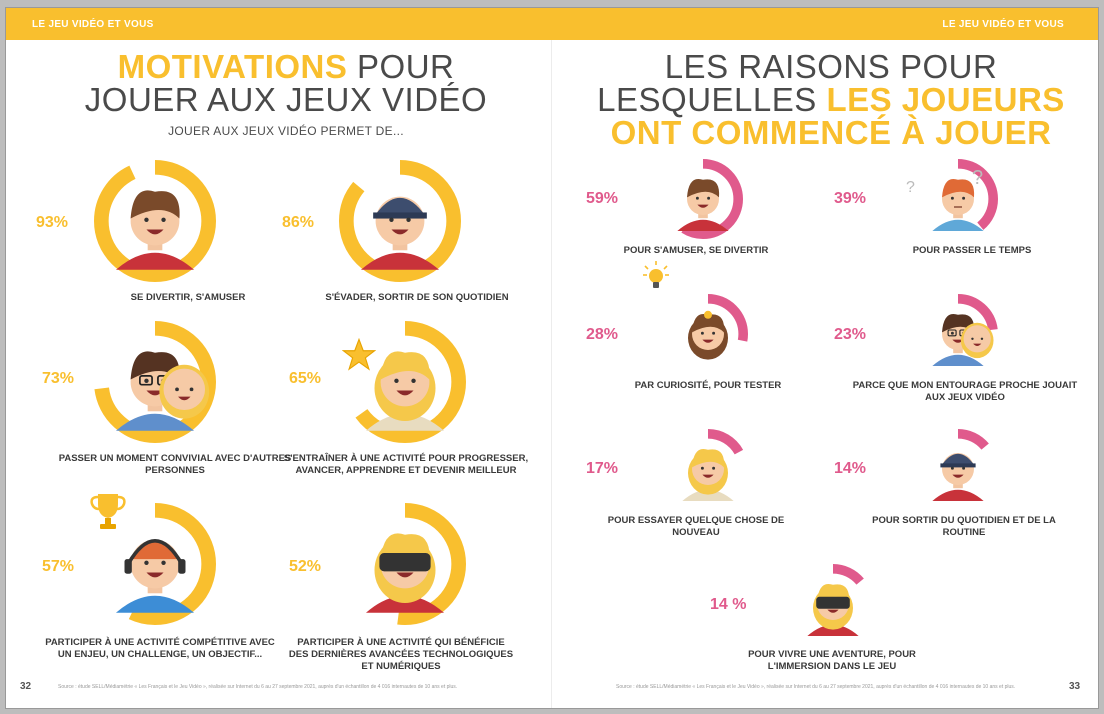 This screenshot has width=1104, height=714. Describe the element at coordinates (108, 511) in the screenshot. I see `trophy-icon` at that location.